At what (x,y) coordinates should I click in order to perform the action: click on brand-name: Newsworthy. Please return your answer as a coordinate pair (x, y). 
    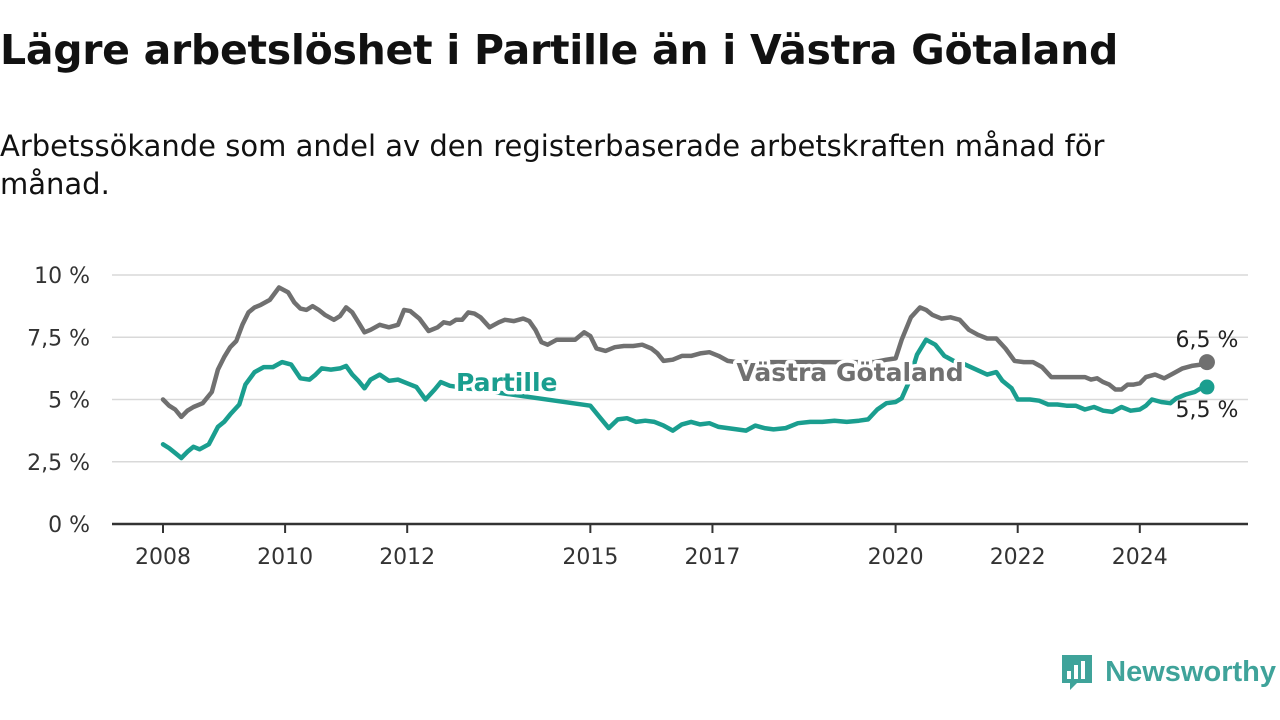
    Looking at the image, I should click on (1190, 671).